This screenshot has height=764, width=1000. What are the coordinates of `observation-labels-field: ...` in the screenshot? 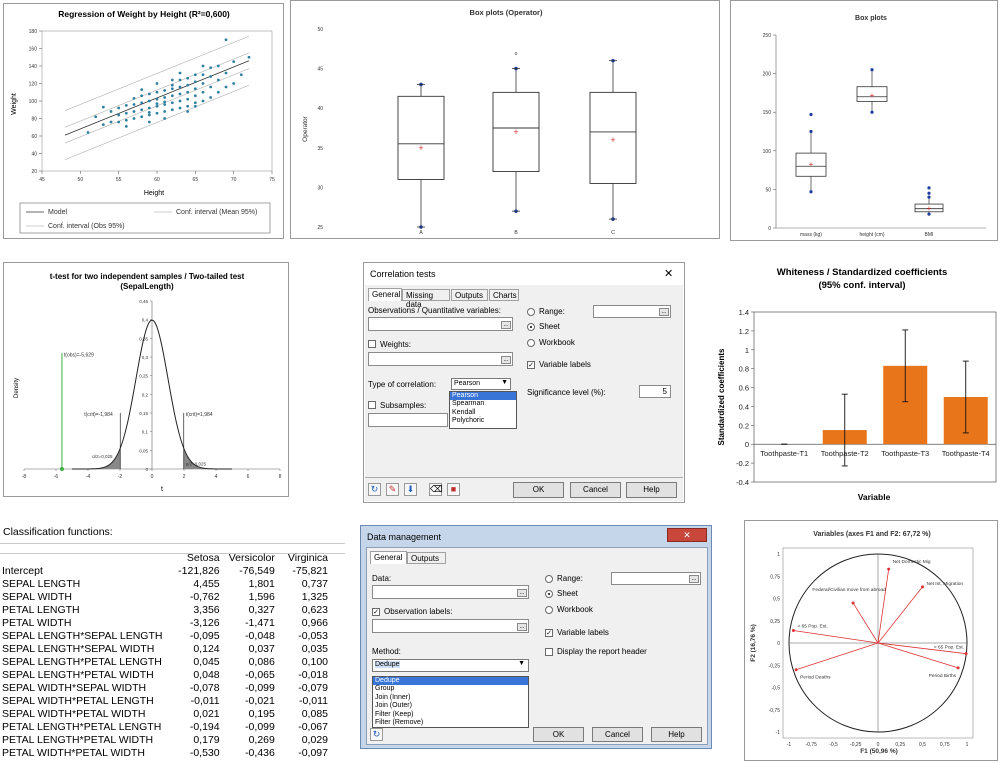 It's located at (450, 626).